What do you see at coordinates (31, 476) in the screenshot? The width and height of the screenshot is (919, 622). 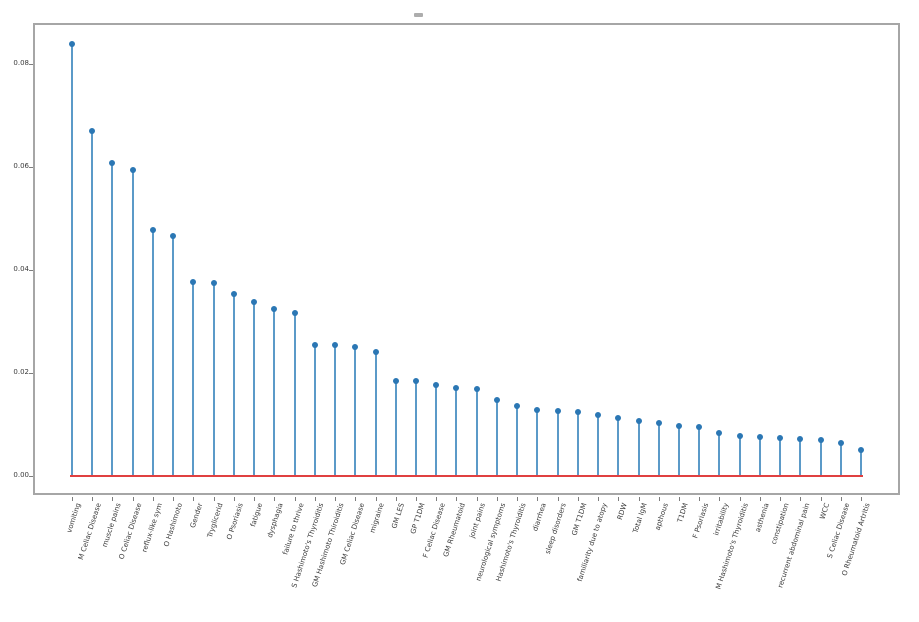 I see `y-tick-mark` at bounding box center [31, 476].